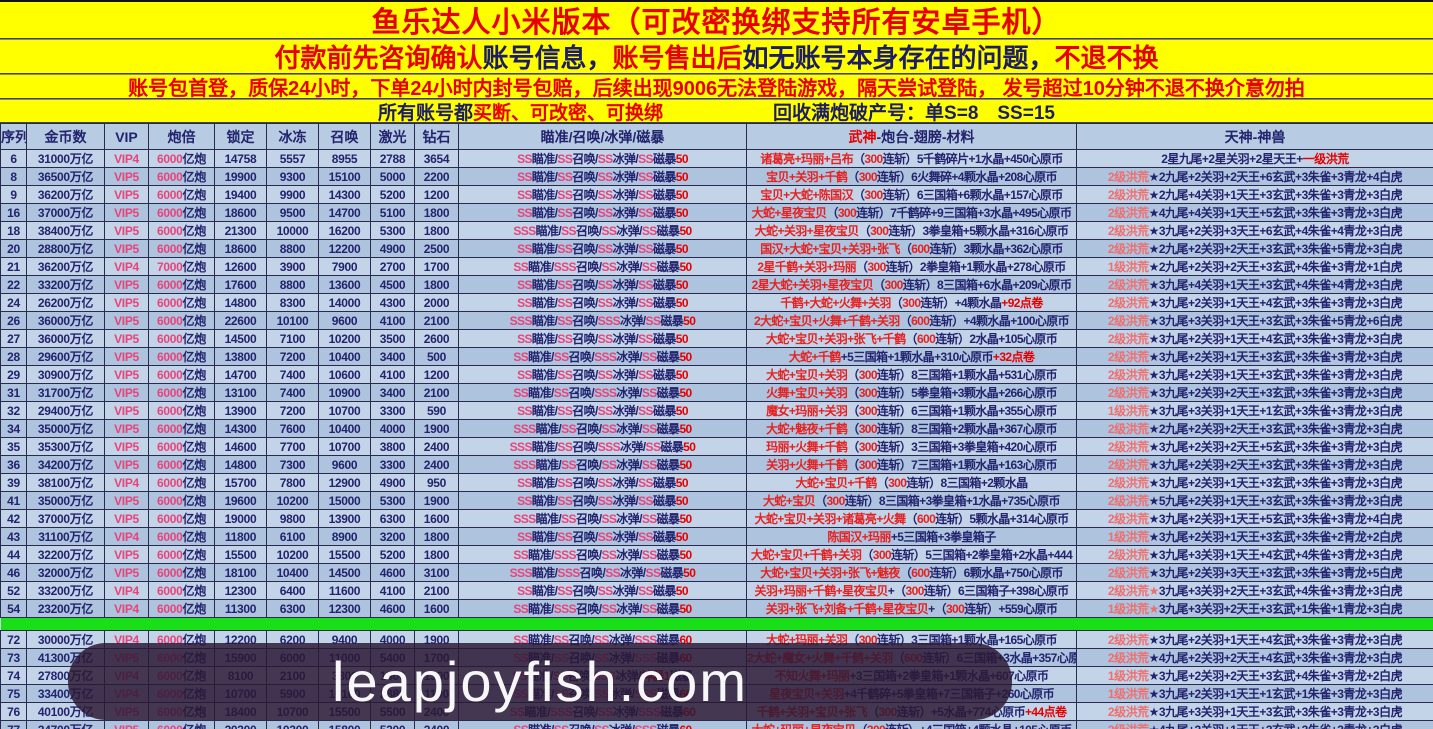 The image size is (1433, 729). I want to click on cell-seq: 24, so click(14, 303).